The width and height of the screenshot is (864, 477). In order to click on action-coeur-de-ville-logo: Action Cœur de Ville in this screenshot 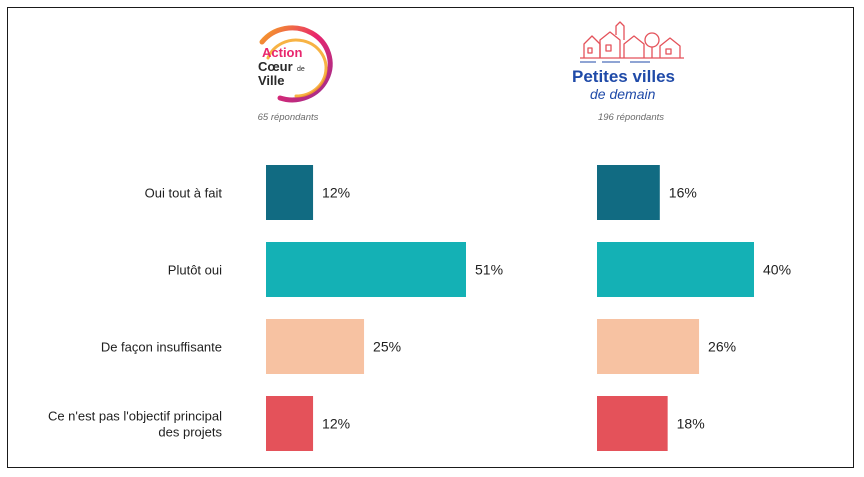, I will do `click(295, 64)`.